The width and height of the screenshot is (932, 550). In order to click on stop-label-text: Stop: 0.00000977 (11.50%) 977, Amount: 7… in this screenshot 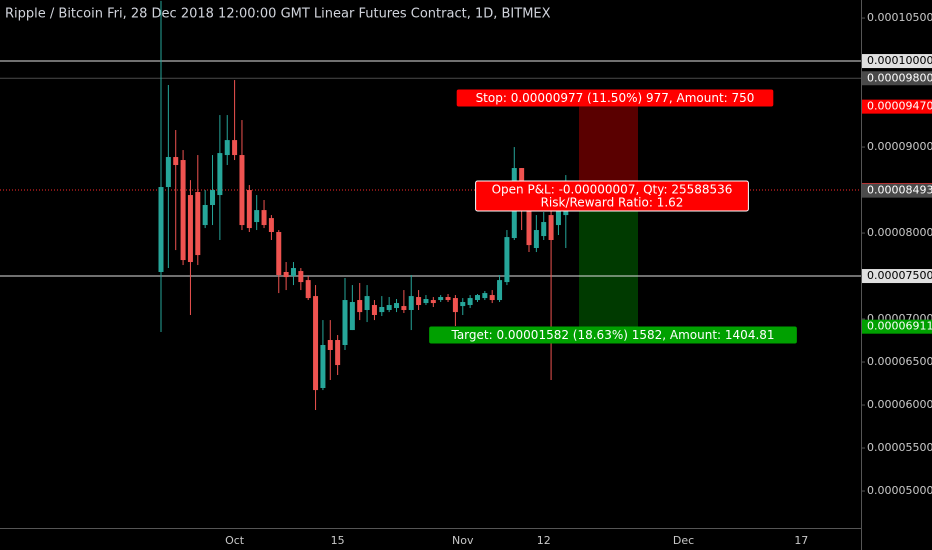, I will do `click(615, 98)`.